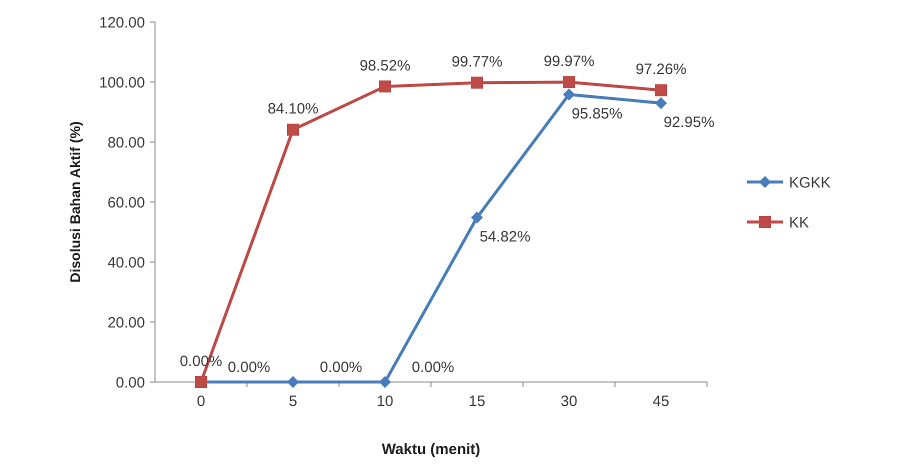  What do you see at coordinates (477, 401) in the screenshot?
I see `x-tick-label: 15` at bounding box center [477, 401].